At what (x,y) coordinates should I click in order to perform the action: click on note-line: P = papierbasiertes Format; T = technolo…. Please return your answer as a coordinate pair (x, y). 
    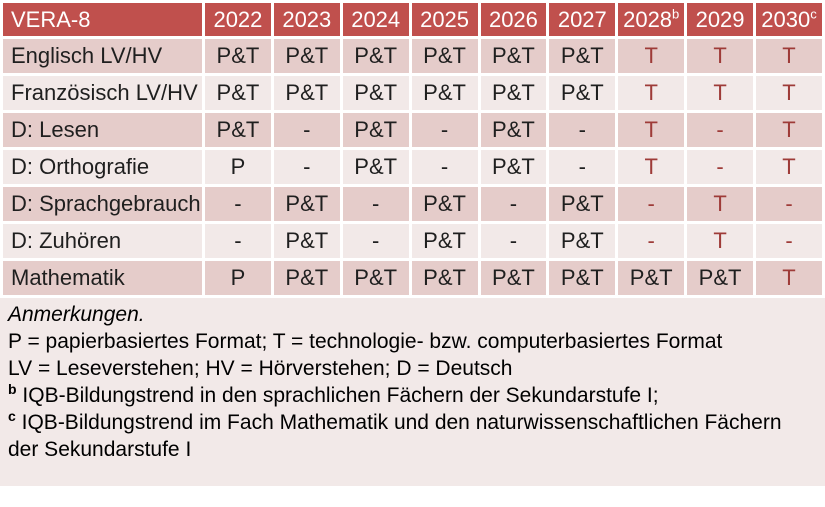
    Looking at the image, I should click on (365, 341).